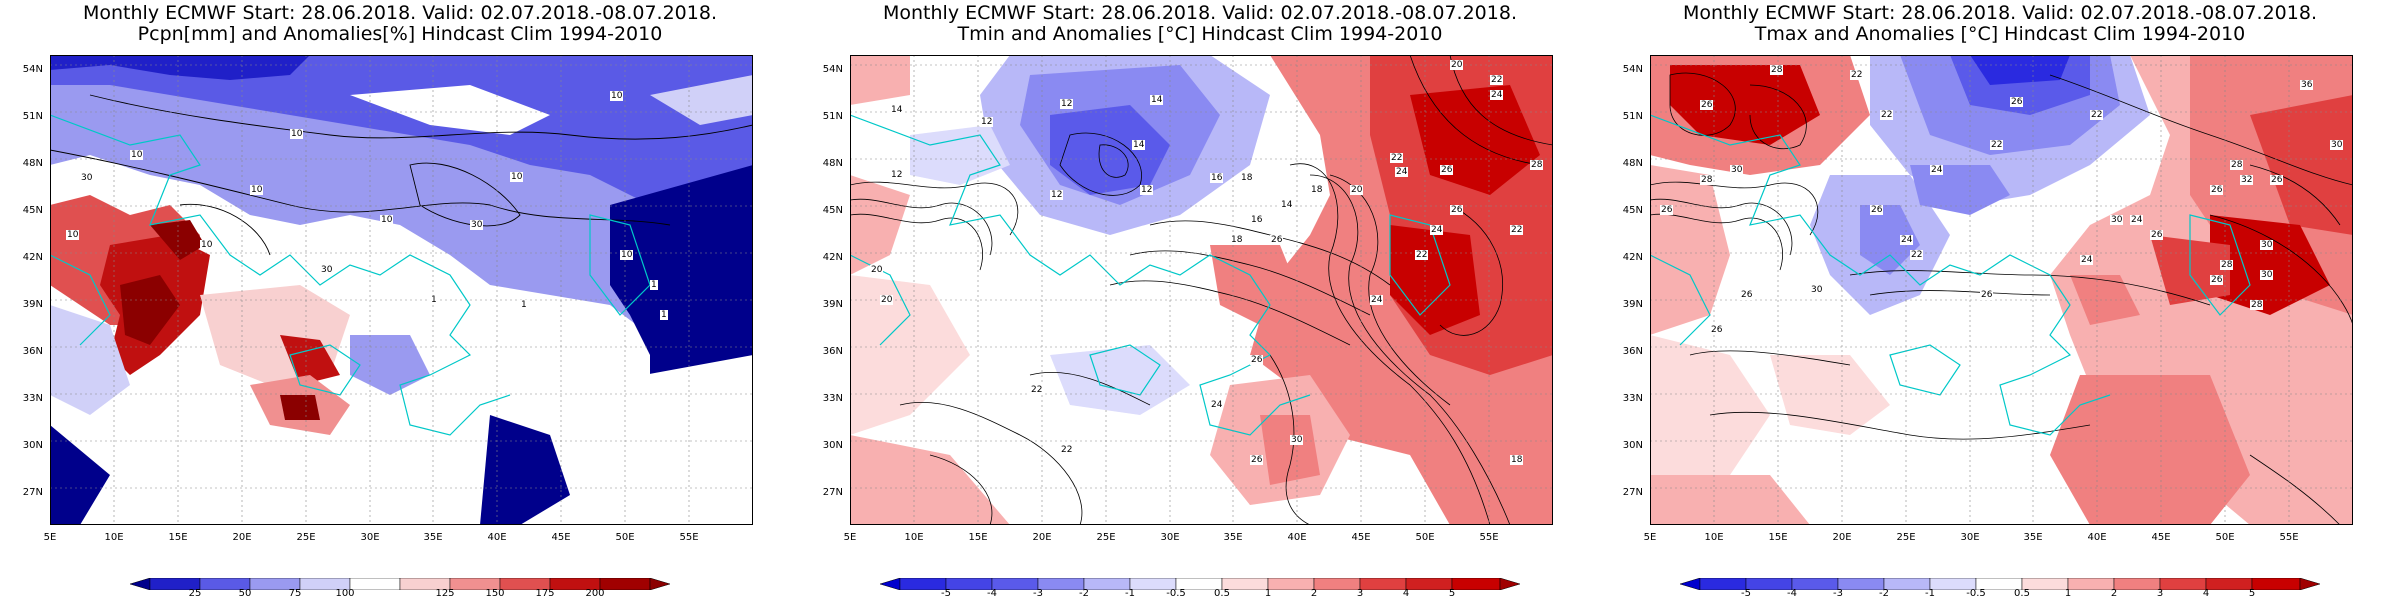 Image resolution: width=2400 pixels, height=600 pixels. Describe the element at coordinates (654, 285) in the screenshot. I see `contour-label: 1` at that location.